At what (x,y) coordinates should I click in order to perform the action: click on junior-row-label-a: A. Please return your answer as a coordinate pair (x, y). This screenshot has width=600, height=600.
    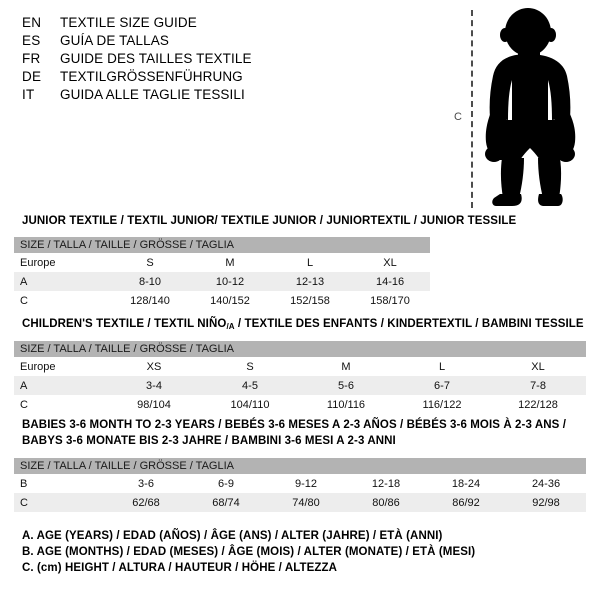
    Looking at the image, I should click on (62, 281).